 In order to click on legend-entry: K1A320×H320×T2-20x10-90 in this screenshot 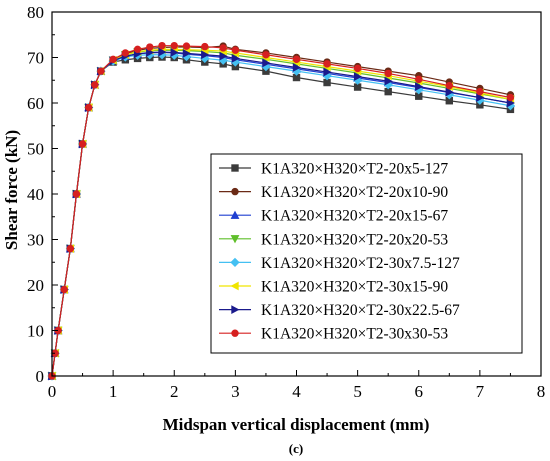, I will do `click(333, 192)`.